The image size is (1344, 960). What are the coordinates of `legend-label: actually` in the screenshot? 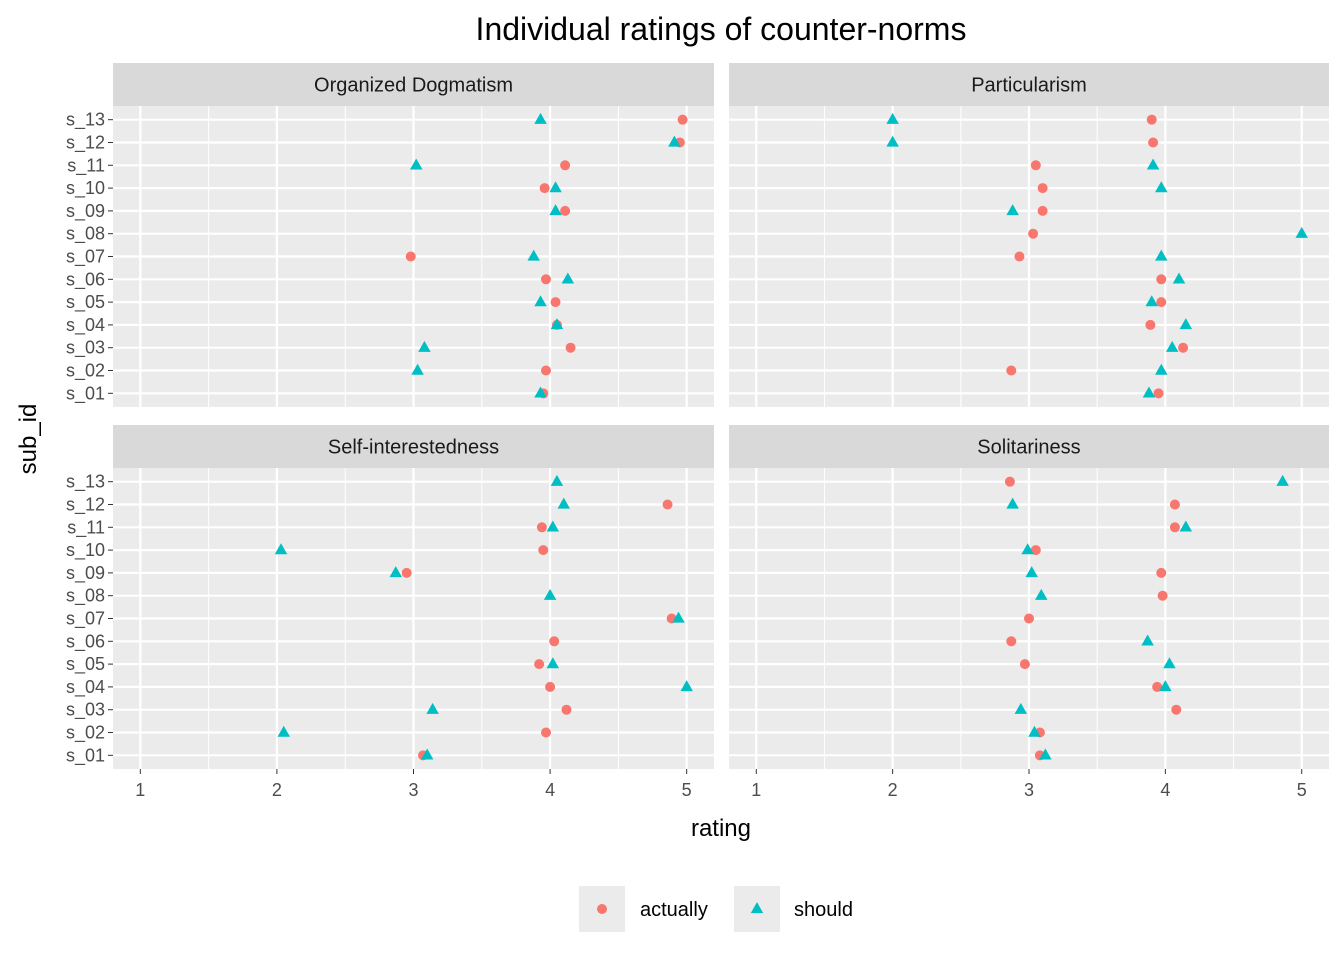 It's located at (674, 910).